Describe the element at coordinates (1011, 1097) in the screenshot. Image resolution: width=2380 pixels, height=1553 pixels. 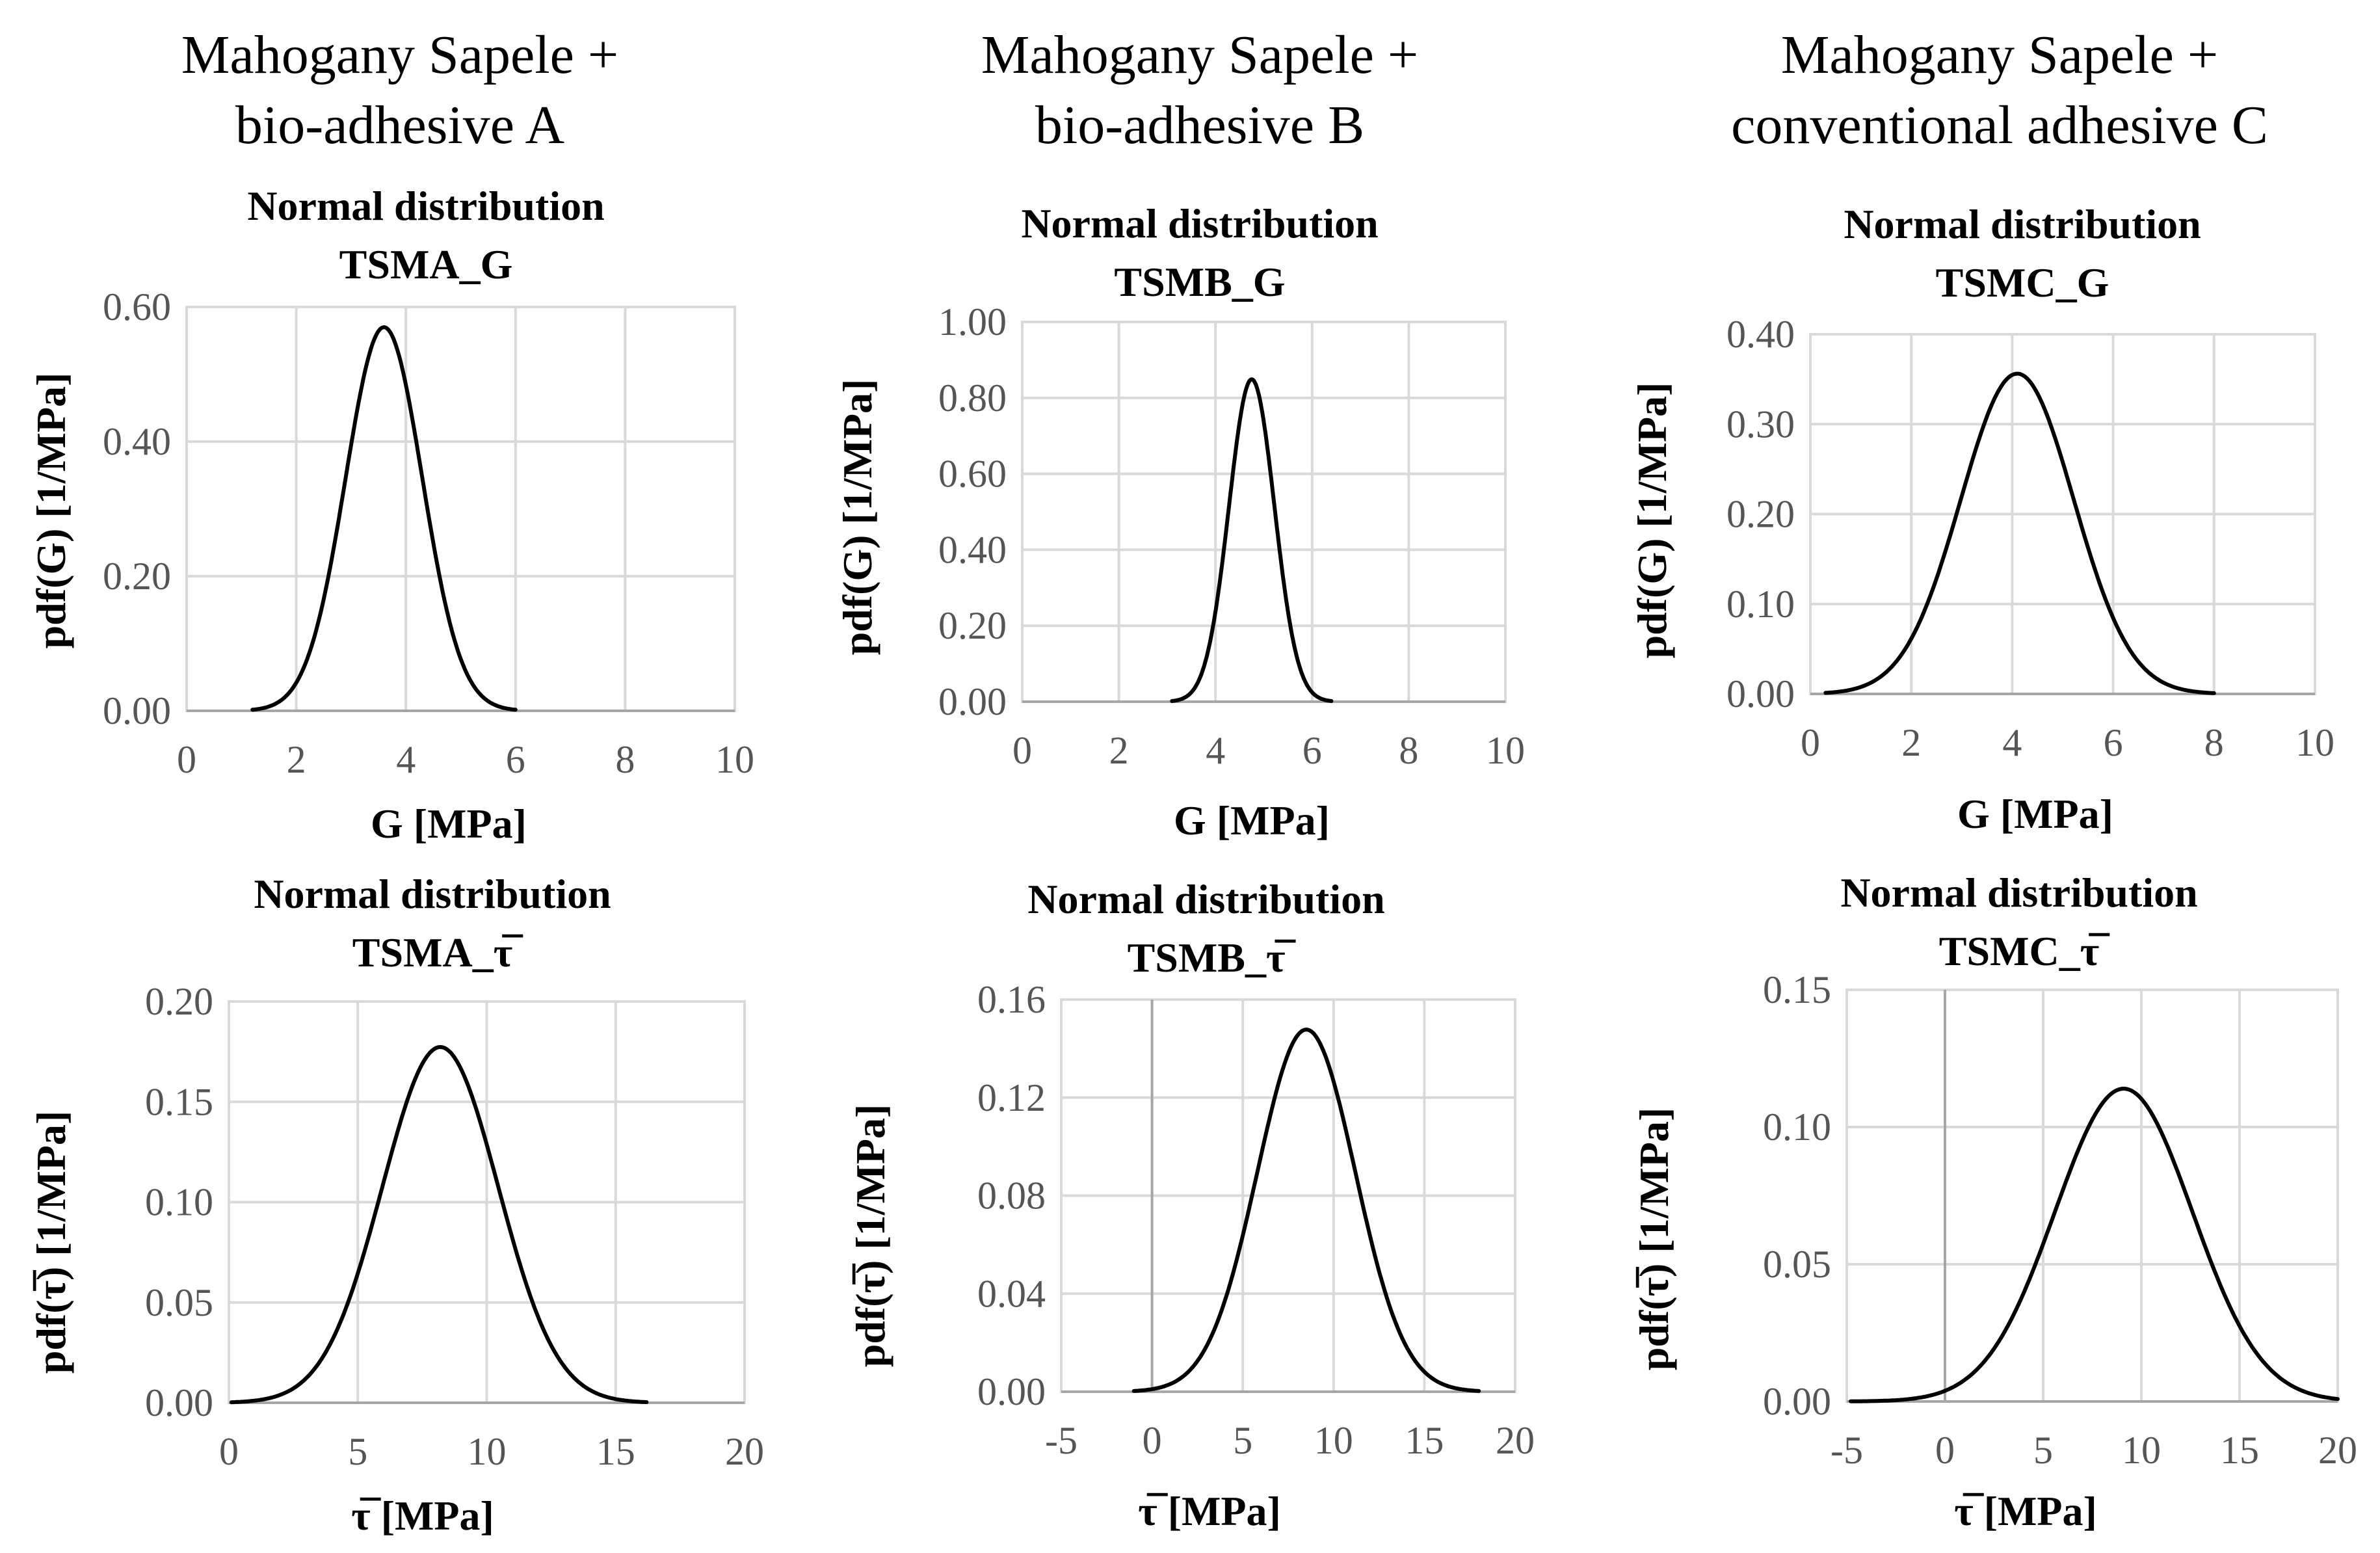
I see `y-tick-label: 0.12` at that location.